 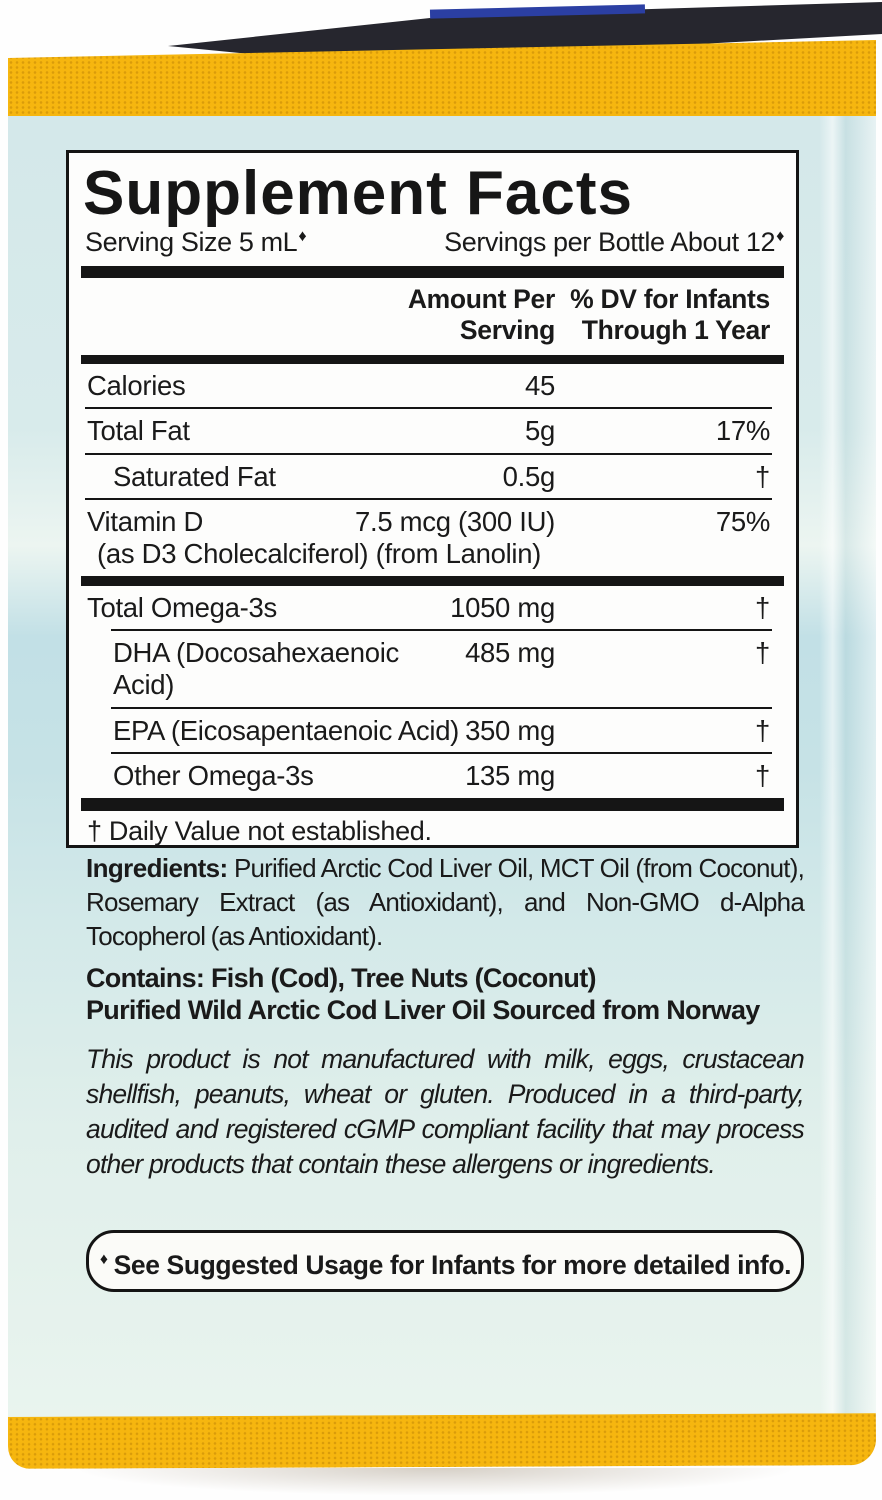 I want to click on nutrient-name: DHA (Docosahexaenoic Acid), so click(x=256, y=668).